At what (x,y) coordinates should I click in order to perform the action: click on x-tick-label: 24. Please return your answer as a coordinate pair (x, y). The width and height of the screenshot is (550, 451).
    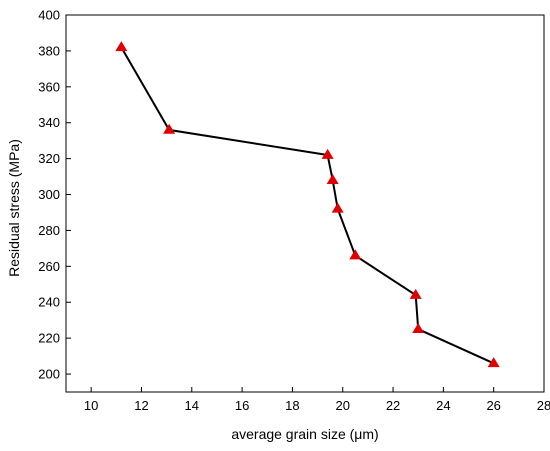
    Looking at the image, I should click on (443, 405).